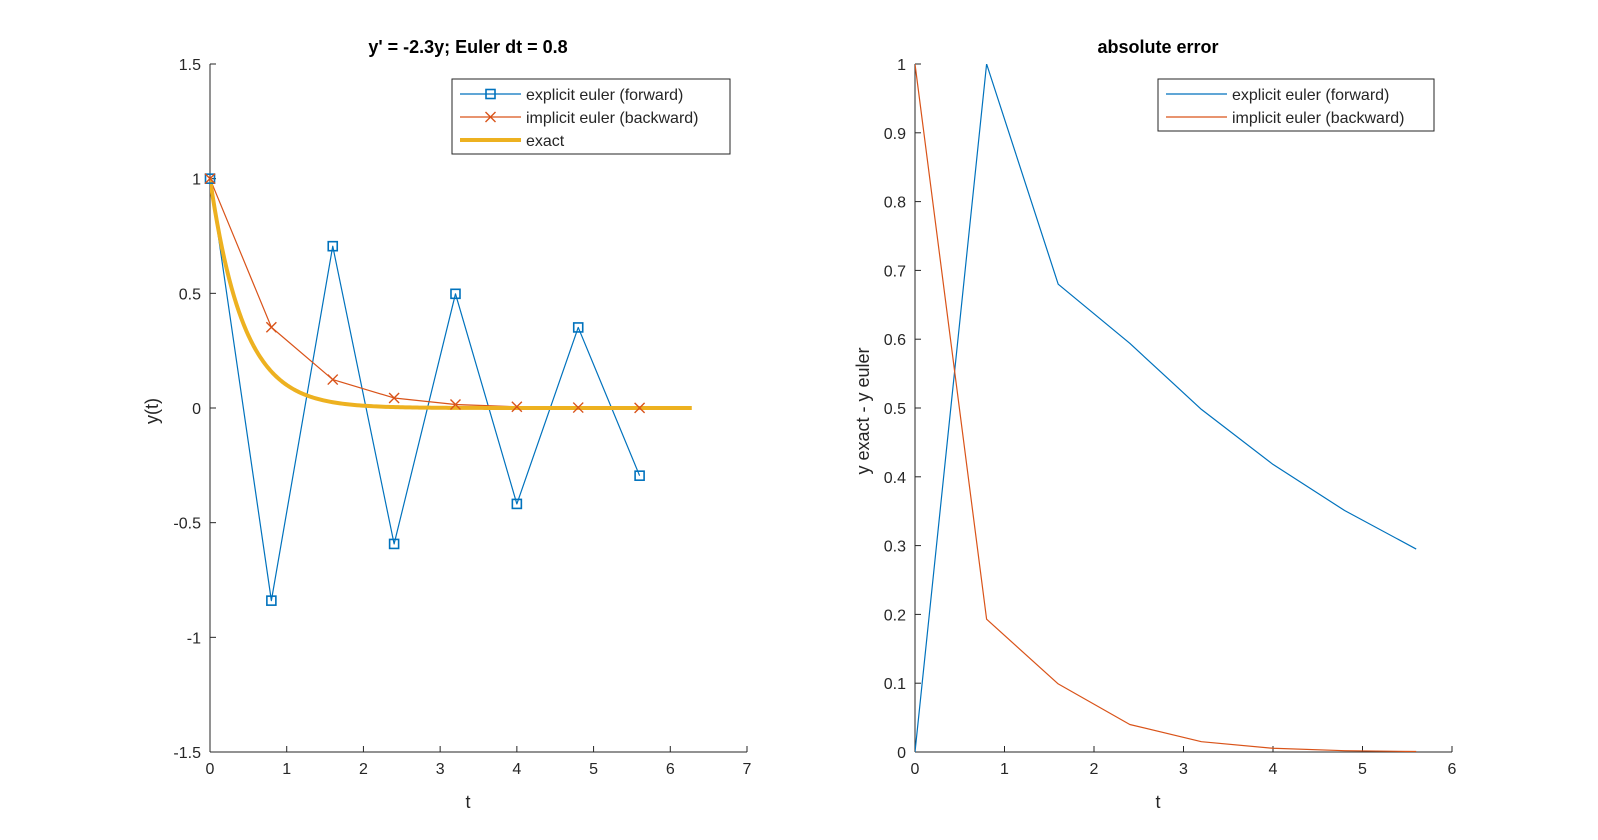  I want to click on y-tick-label: 0.1, so click(895, 684).